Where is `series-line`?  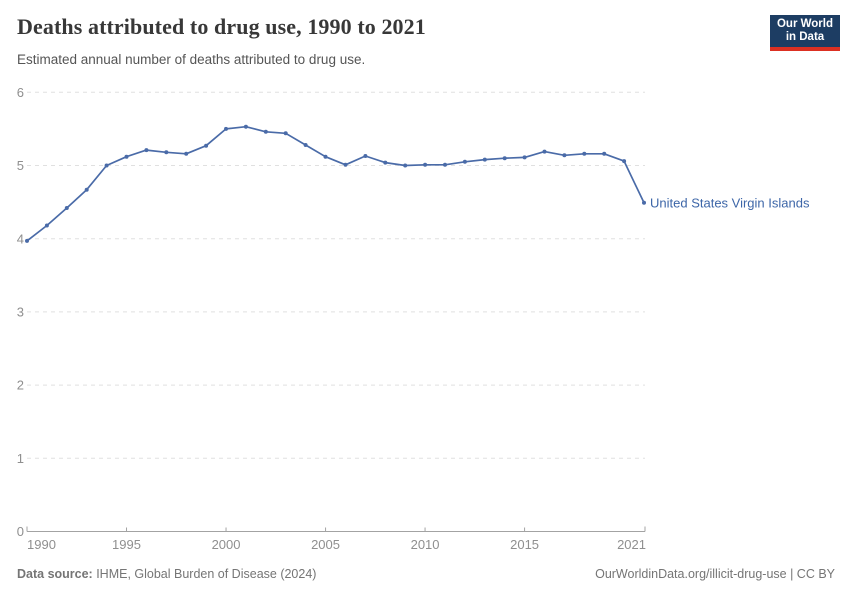
series-line is located at coordinates (335, 183).